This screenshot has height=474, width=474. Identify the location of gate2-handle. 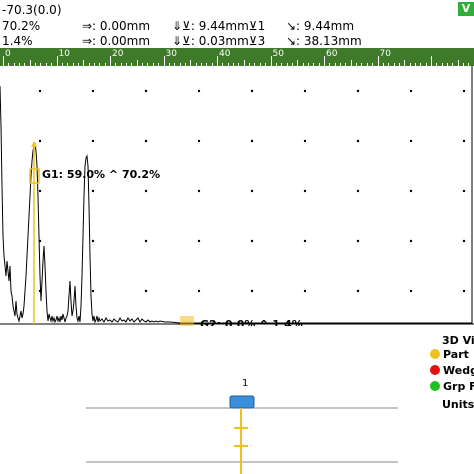
(187, 321).